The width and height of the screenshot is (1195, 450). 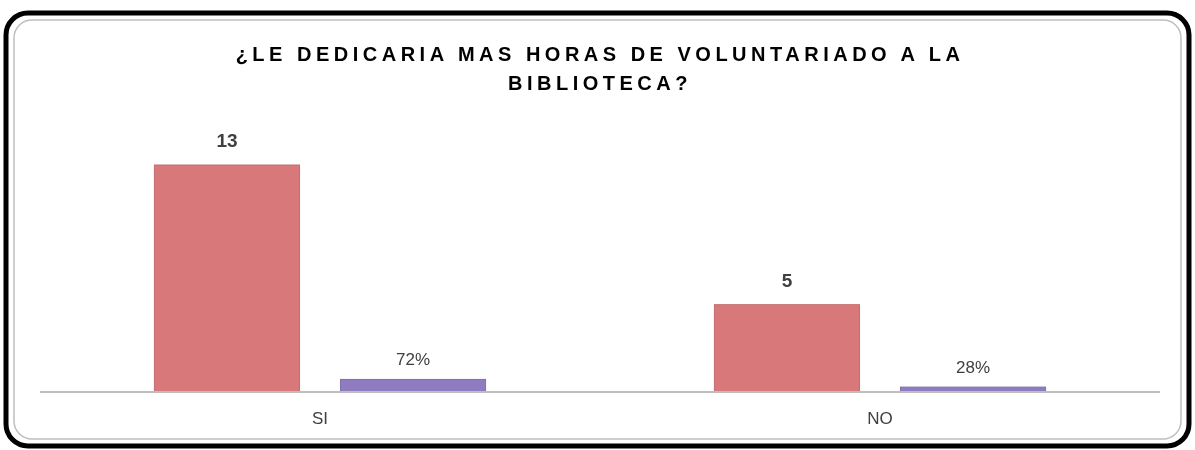 What do you see at coordinates (320, 418) in the screenshot?
I see `x-tick-label: SI` at bounding box center [320, 418].